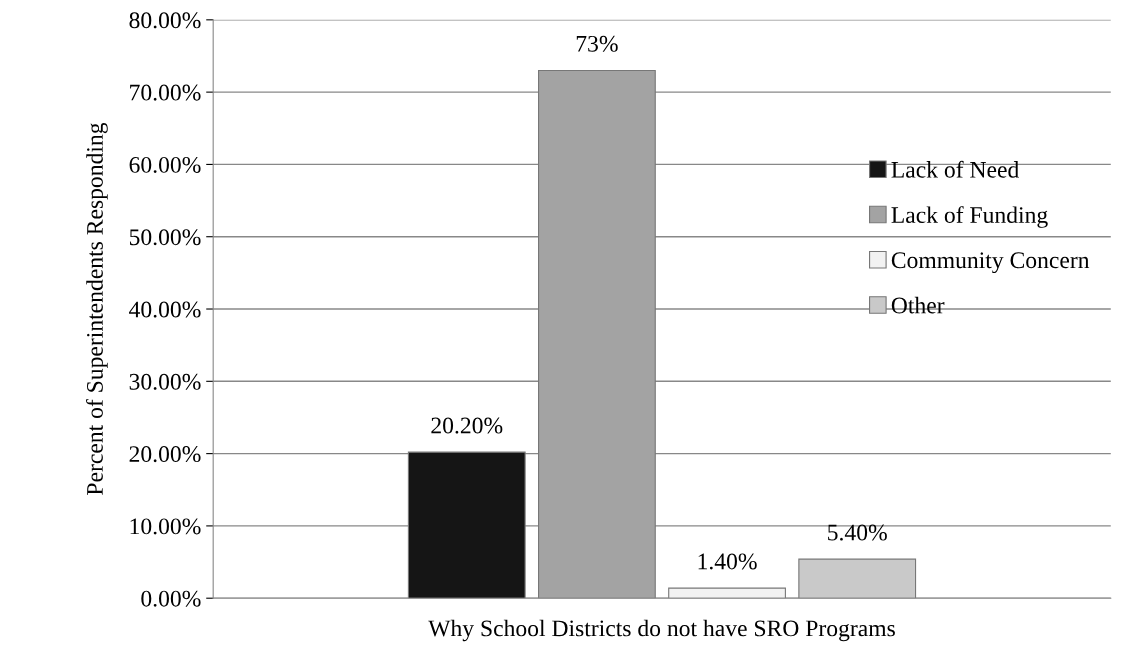 The image size is (1122, 661). What do you see at coordinates (990, 263) in the screenshot?
I see `legend-label: Community Concern` at bounding box center [990, 263].